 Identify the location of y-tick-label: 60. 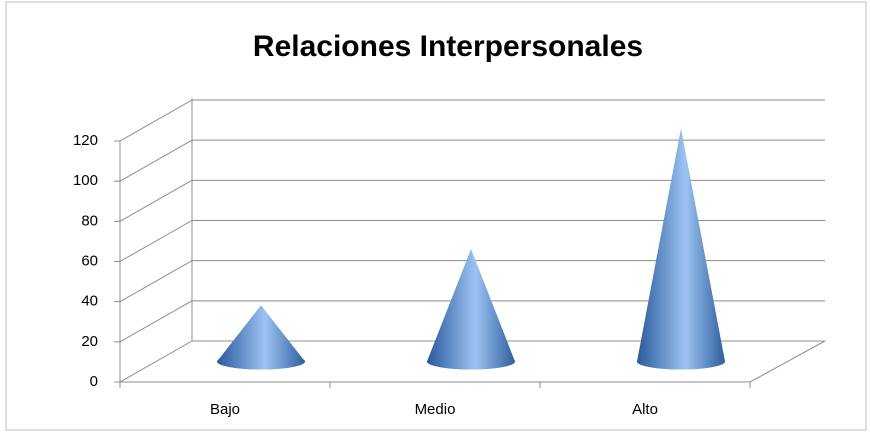
(89, 260).